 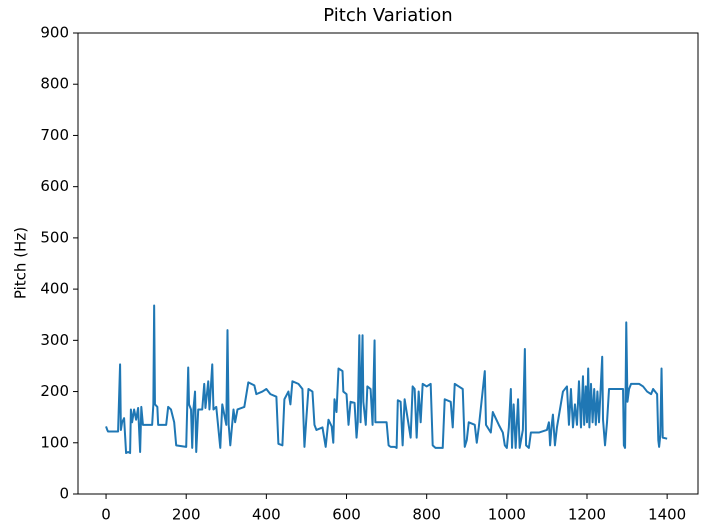 What do you see at coordinates (54, 391) in the screenshot?
I see `y-tick-label: 200` at bounding box center [54, 391].